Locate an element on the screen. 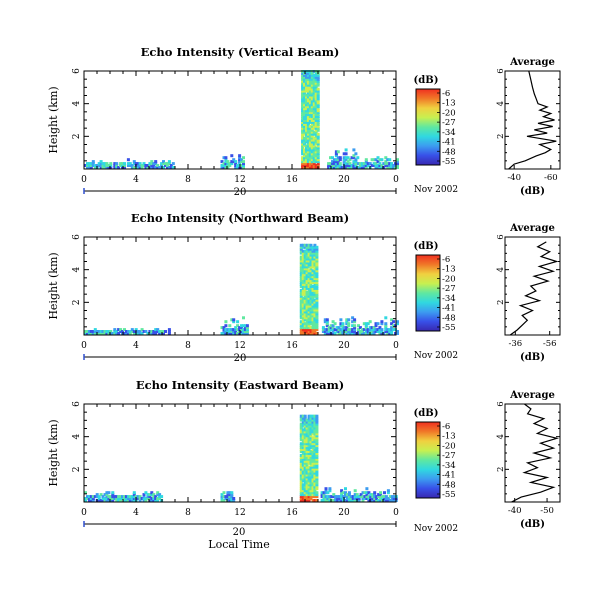 The image size is (613, 598). colorbar-tick-label: -13 is located at coordinates (449, 437).